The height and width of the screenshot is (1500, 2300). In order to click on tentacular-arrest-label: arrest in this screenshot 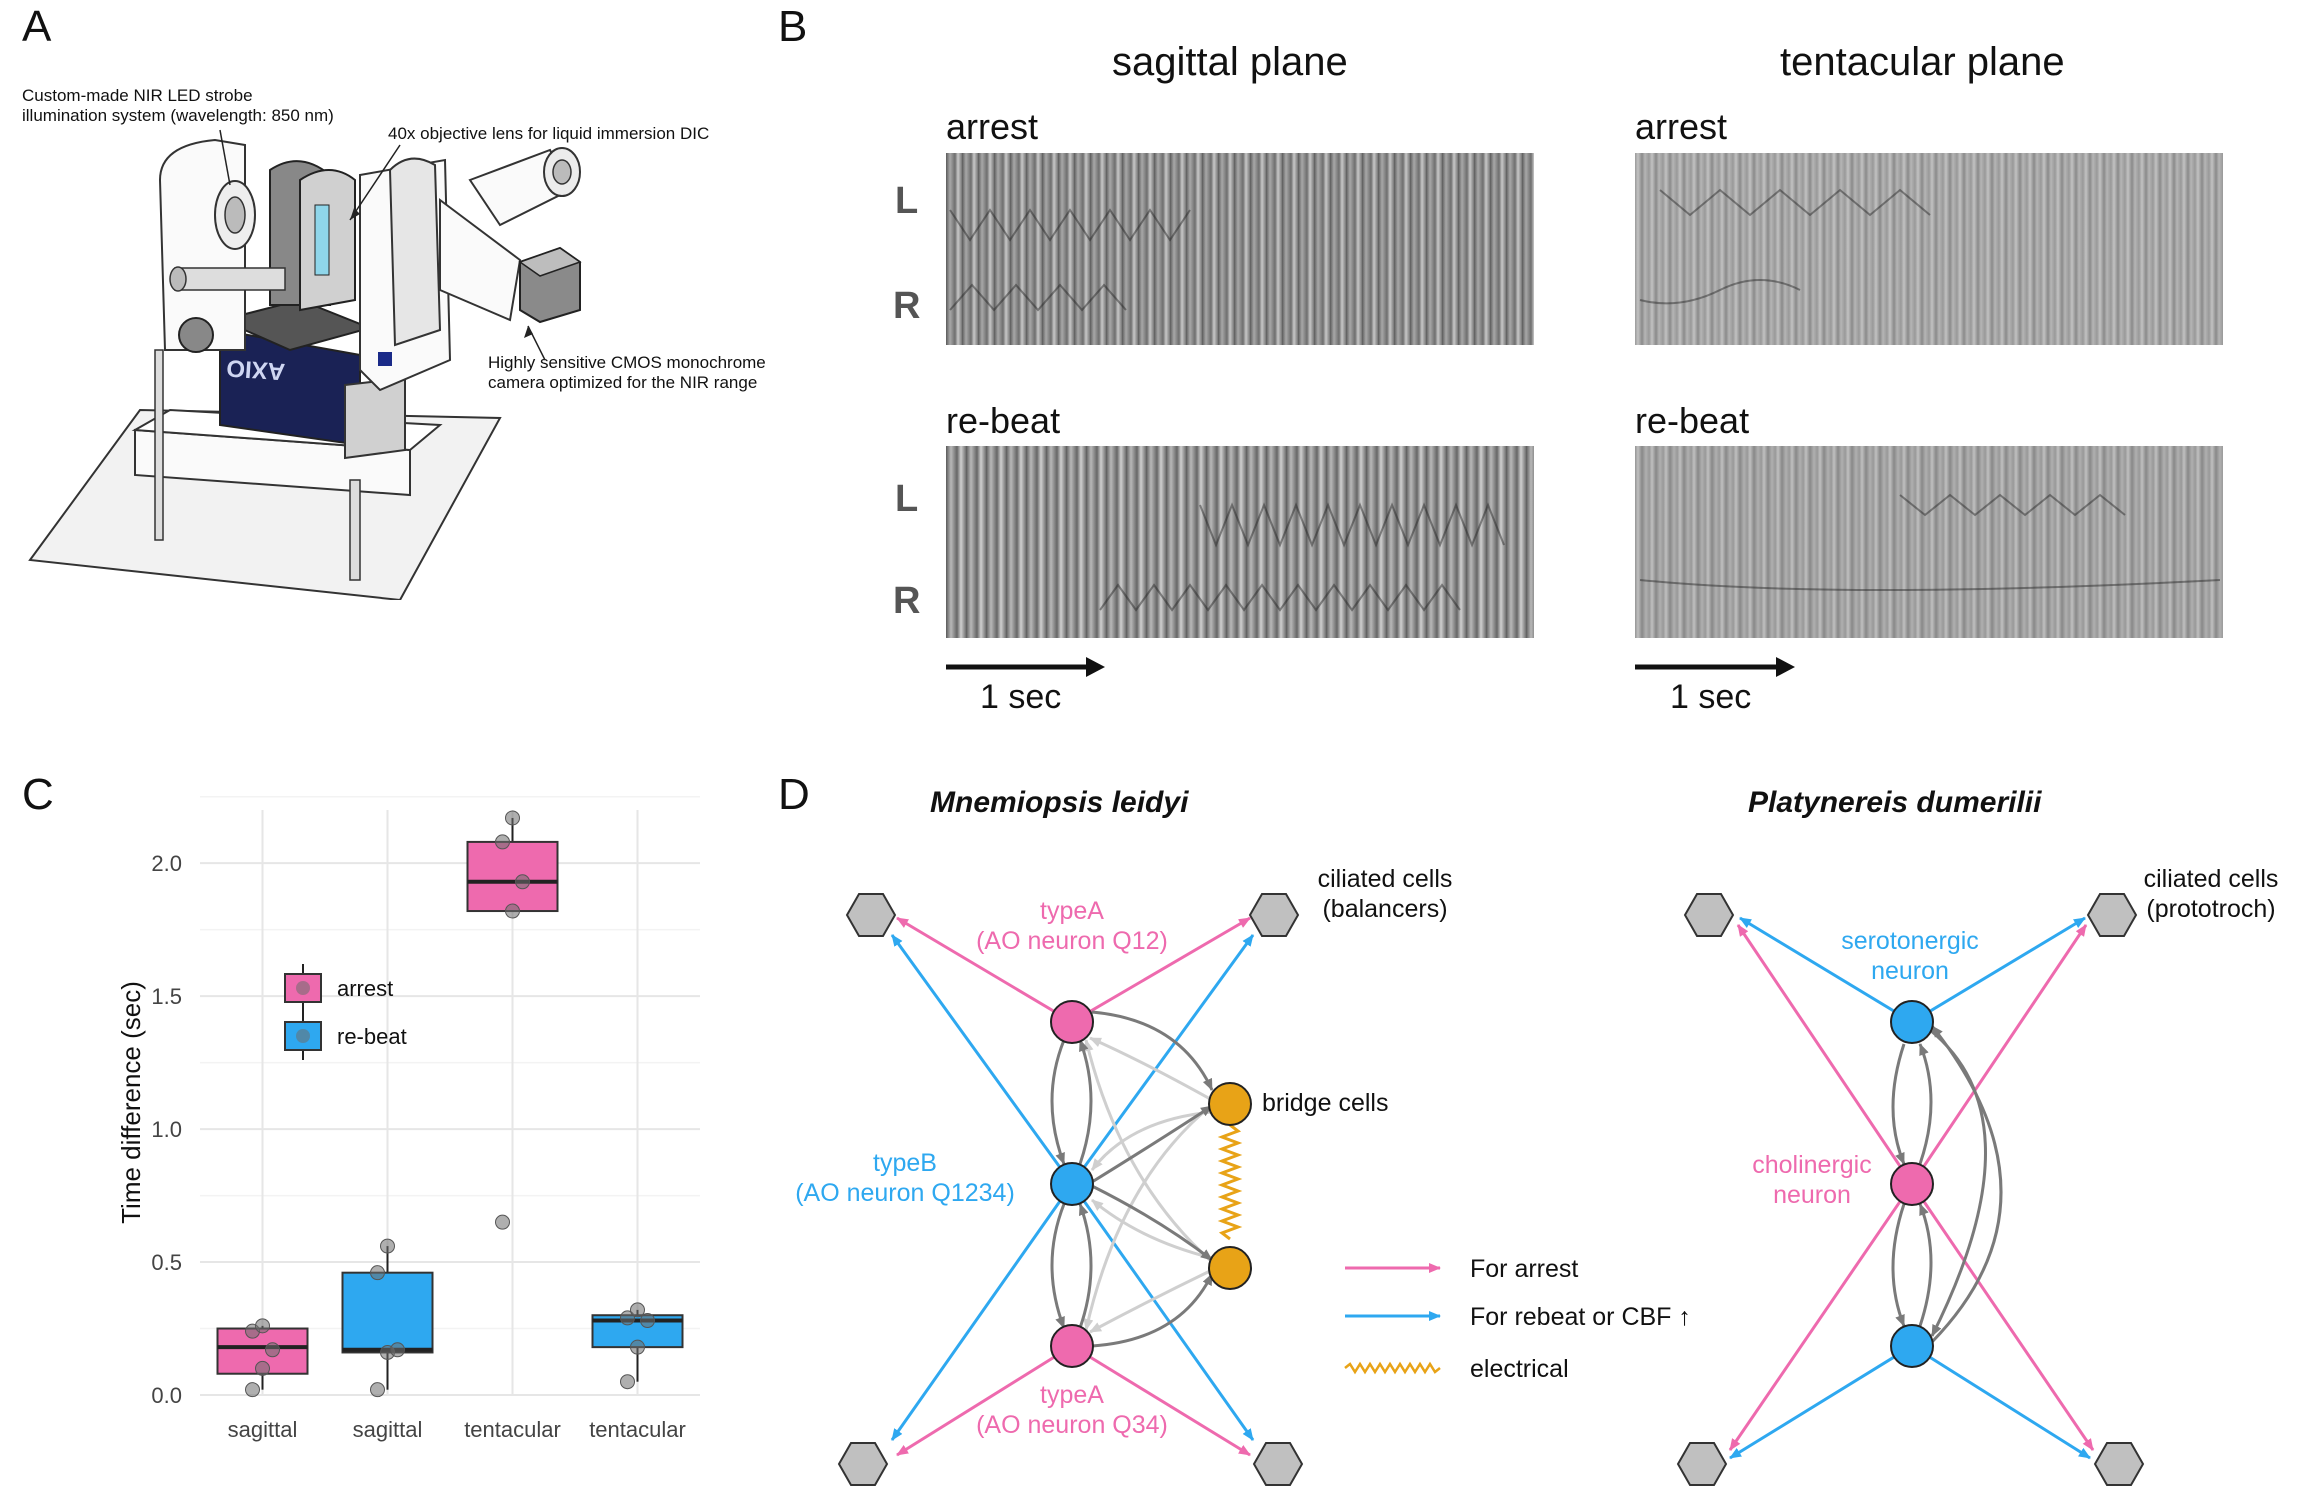, I will do `click(1681, 126)`.